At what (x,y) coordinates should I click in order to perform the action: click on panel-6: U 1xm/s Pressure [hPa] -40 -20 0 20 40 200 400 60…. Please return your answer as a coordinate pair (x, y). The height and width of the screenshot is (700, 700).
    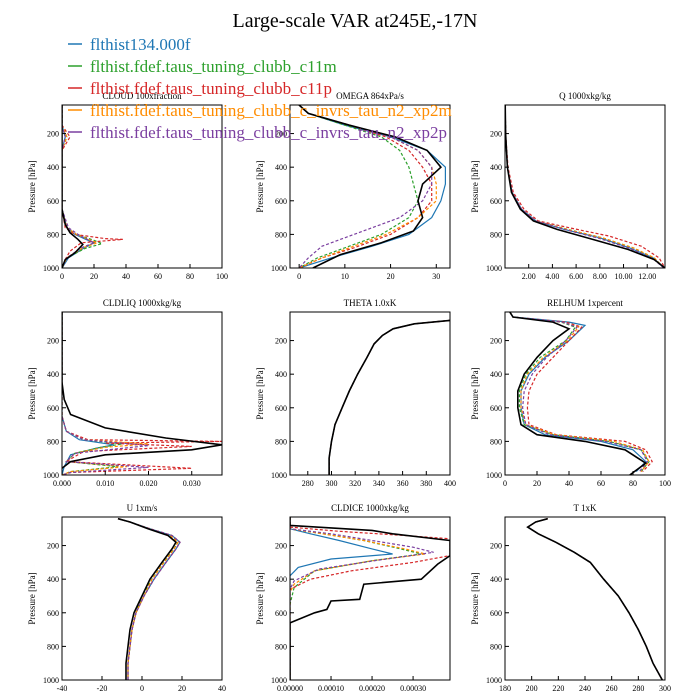
    Looking at the image, I should click on (126, 598).